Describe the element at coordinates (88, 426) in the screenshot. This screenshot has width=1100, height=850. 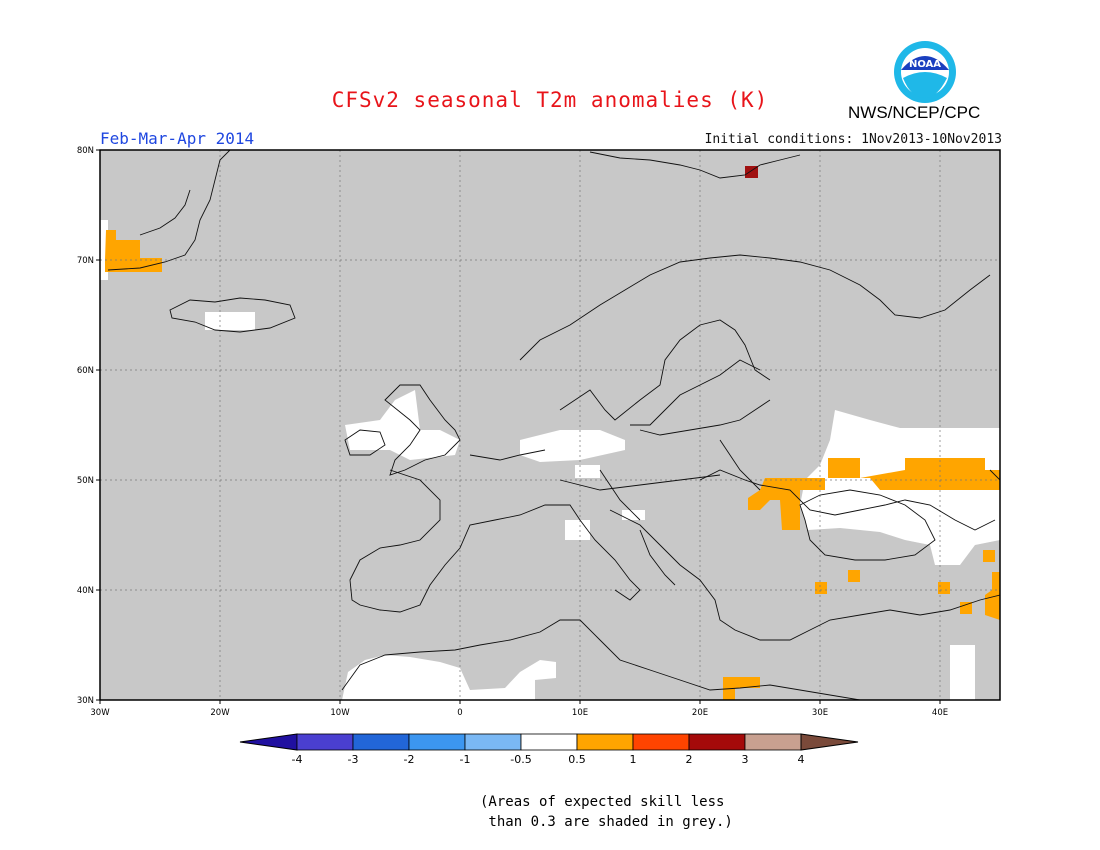
I see `latitude-labels: 80N 70N 60N 50N 40N 30N` at that location.